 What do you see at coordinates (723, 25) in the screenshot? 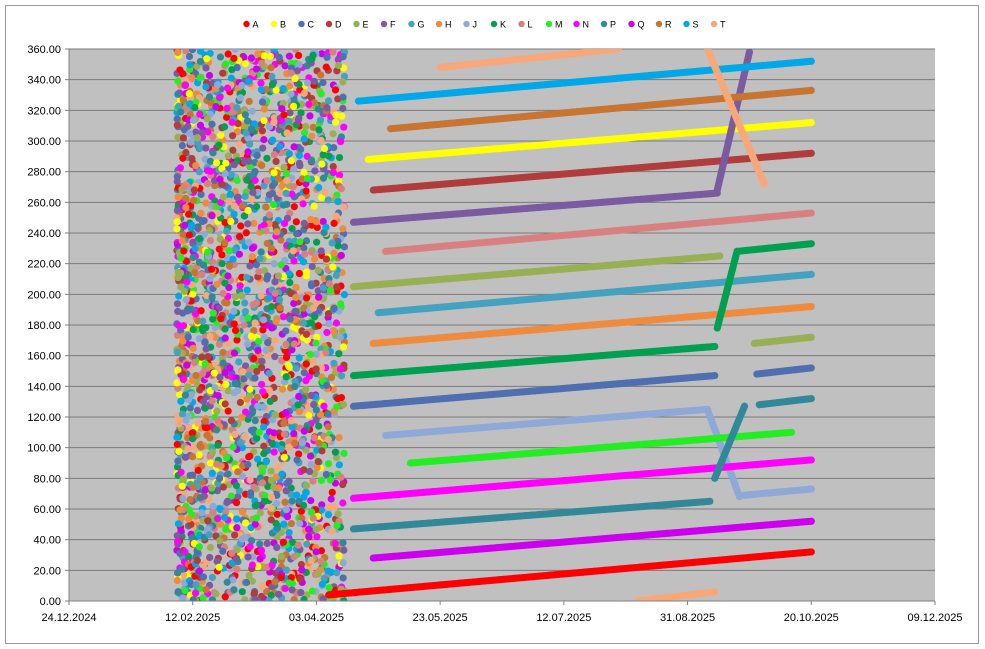
I see `legend-label-T: T` at bounding box center [723, 25].